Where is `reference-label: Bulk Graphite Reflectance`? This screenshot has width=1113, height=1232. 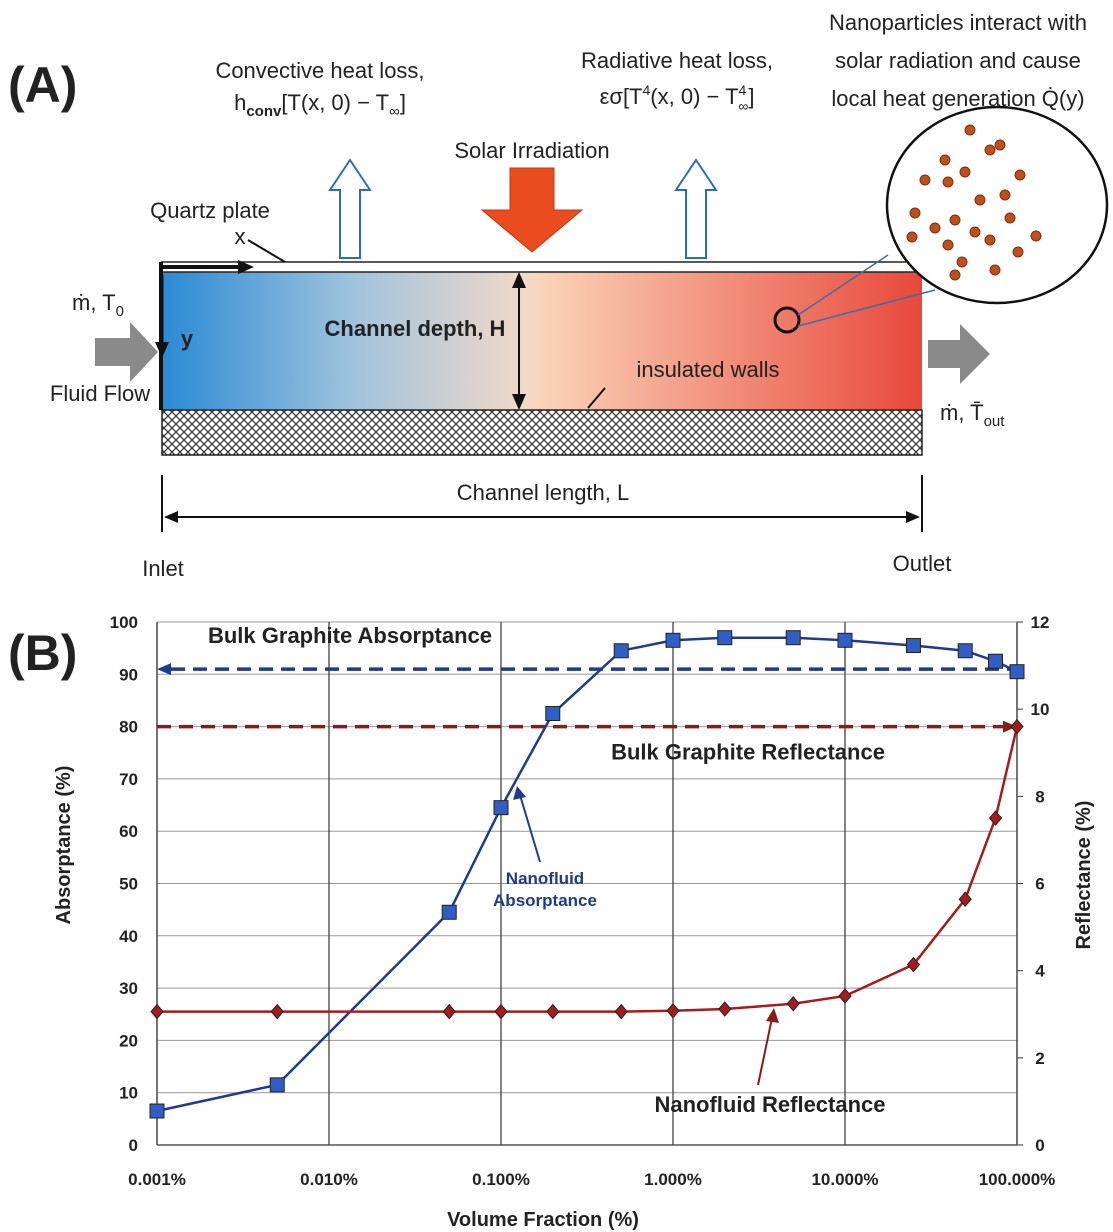 reference-label: Bulk Graphite Reflectance is located at coordinates (748, 752).